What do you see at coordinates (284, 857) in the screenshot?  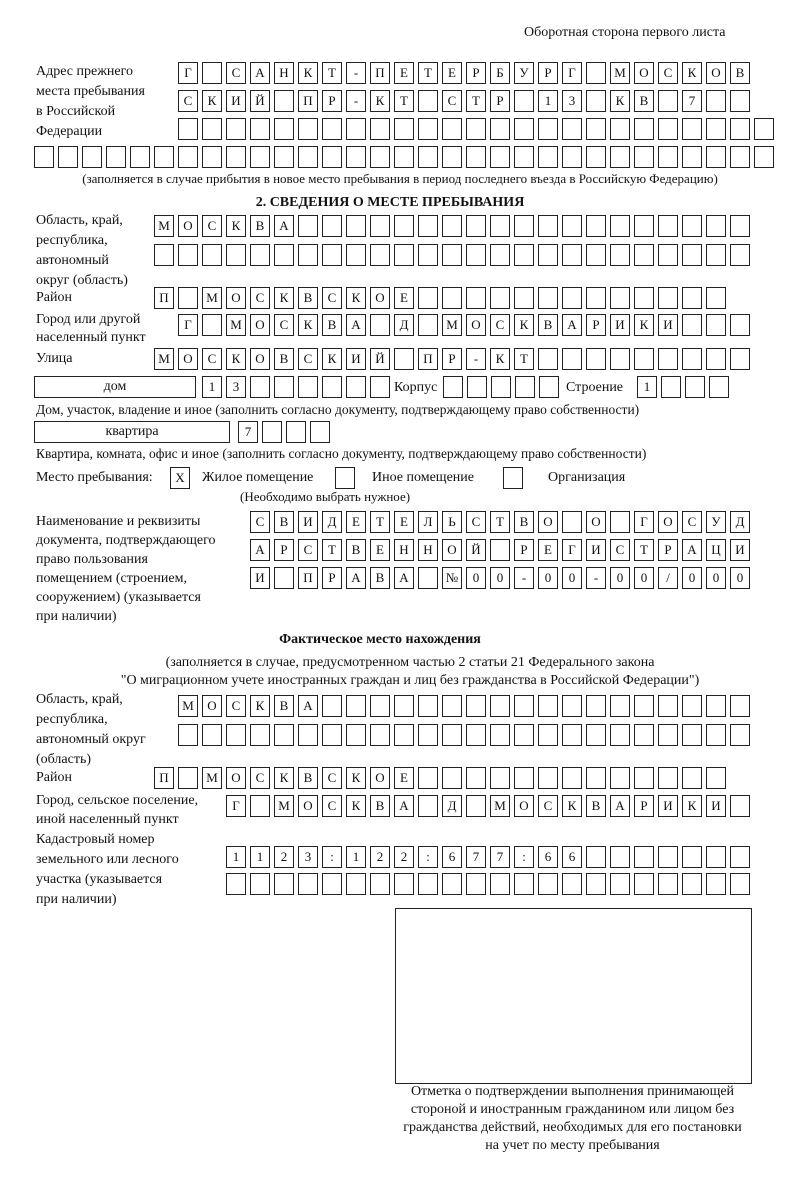 I see `cadastral-row1-cell: 2` at bounding box center [284, 857].